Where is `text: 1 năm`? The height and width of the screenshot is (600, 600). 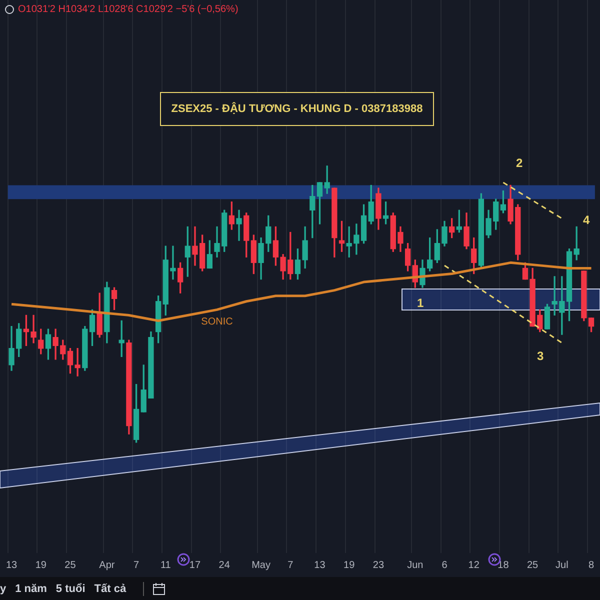 text: 1 năm is located at coordinates (31, 588).